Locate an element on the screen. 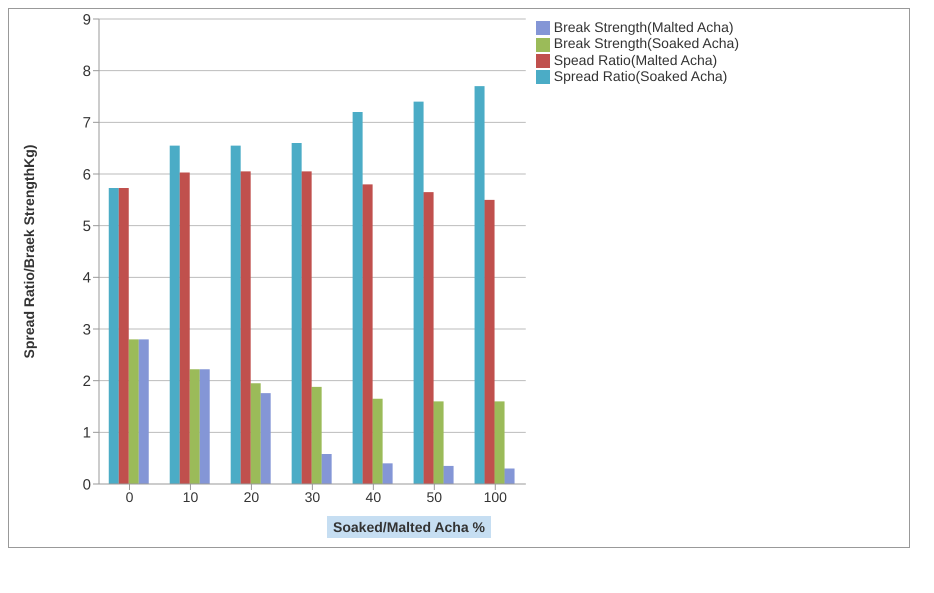  y-tick-label: 7 is located at coordinates (86, 123).